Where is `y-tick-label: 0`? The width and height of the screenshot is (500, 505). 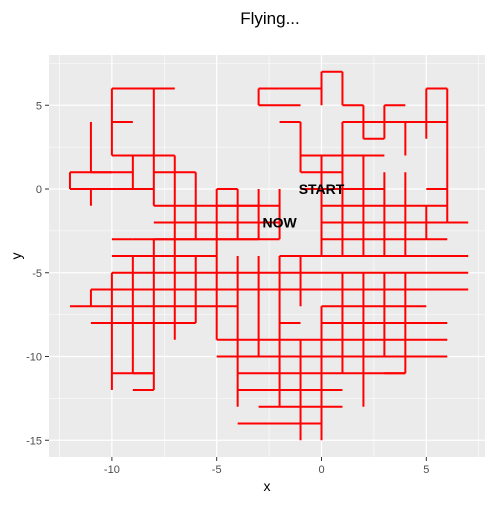 y-tick-label: 0 is located at coordinates (39, 190).